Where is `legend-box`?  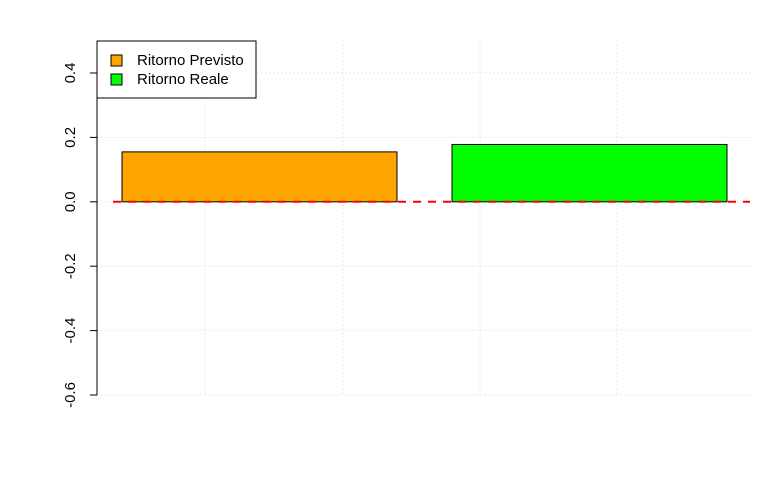 legend-box is located at coordinates (176, 69).